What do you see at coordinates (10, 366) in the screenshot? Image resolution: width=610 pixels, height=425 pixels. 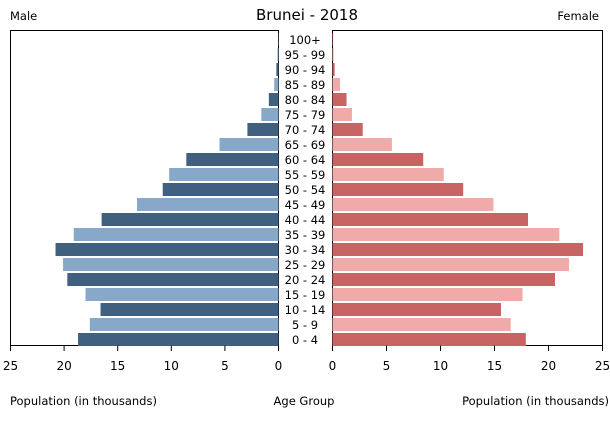 I see `male-tick-label: 25` at bounding box center [10, 366].